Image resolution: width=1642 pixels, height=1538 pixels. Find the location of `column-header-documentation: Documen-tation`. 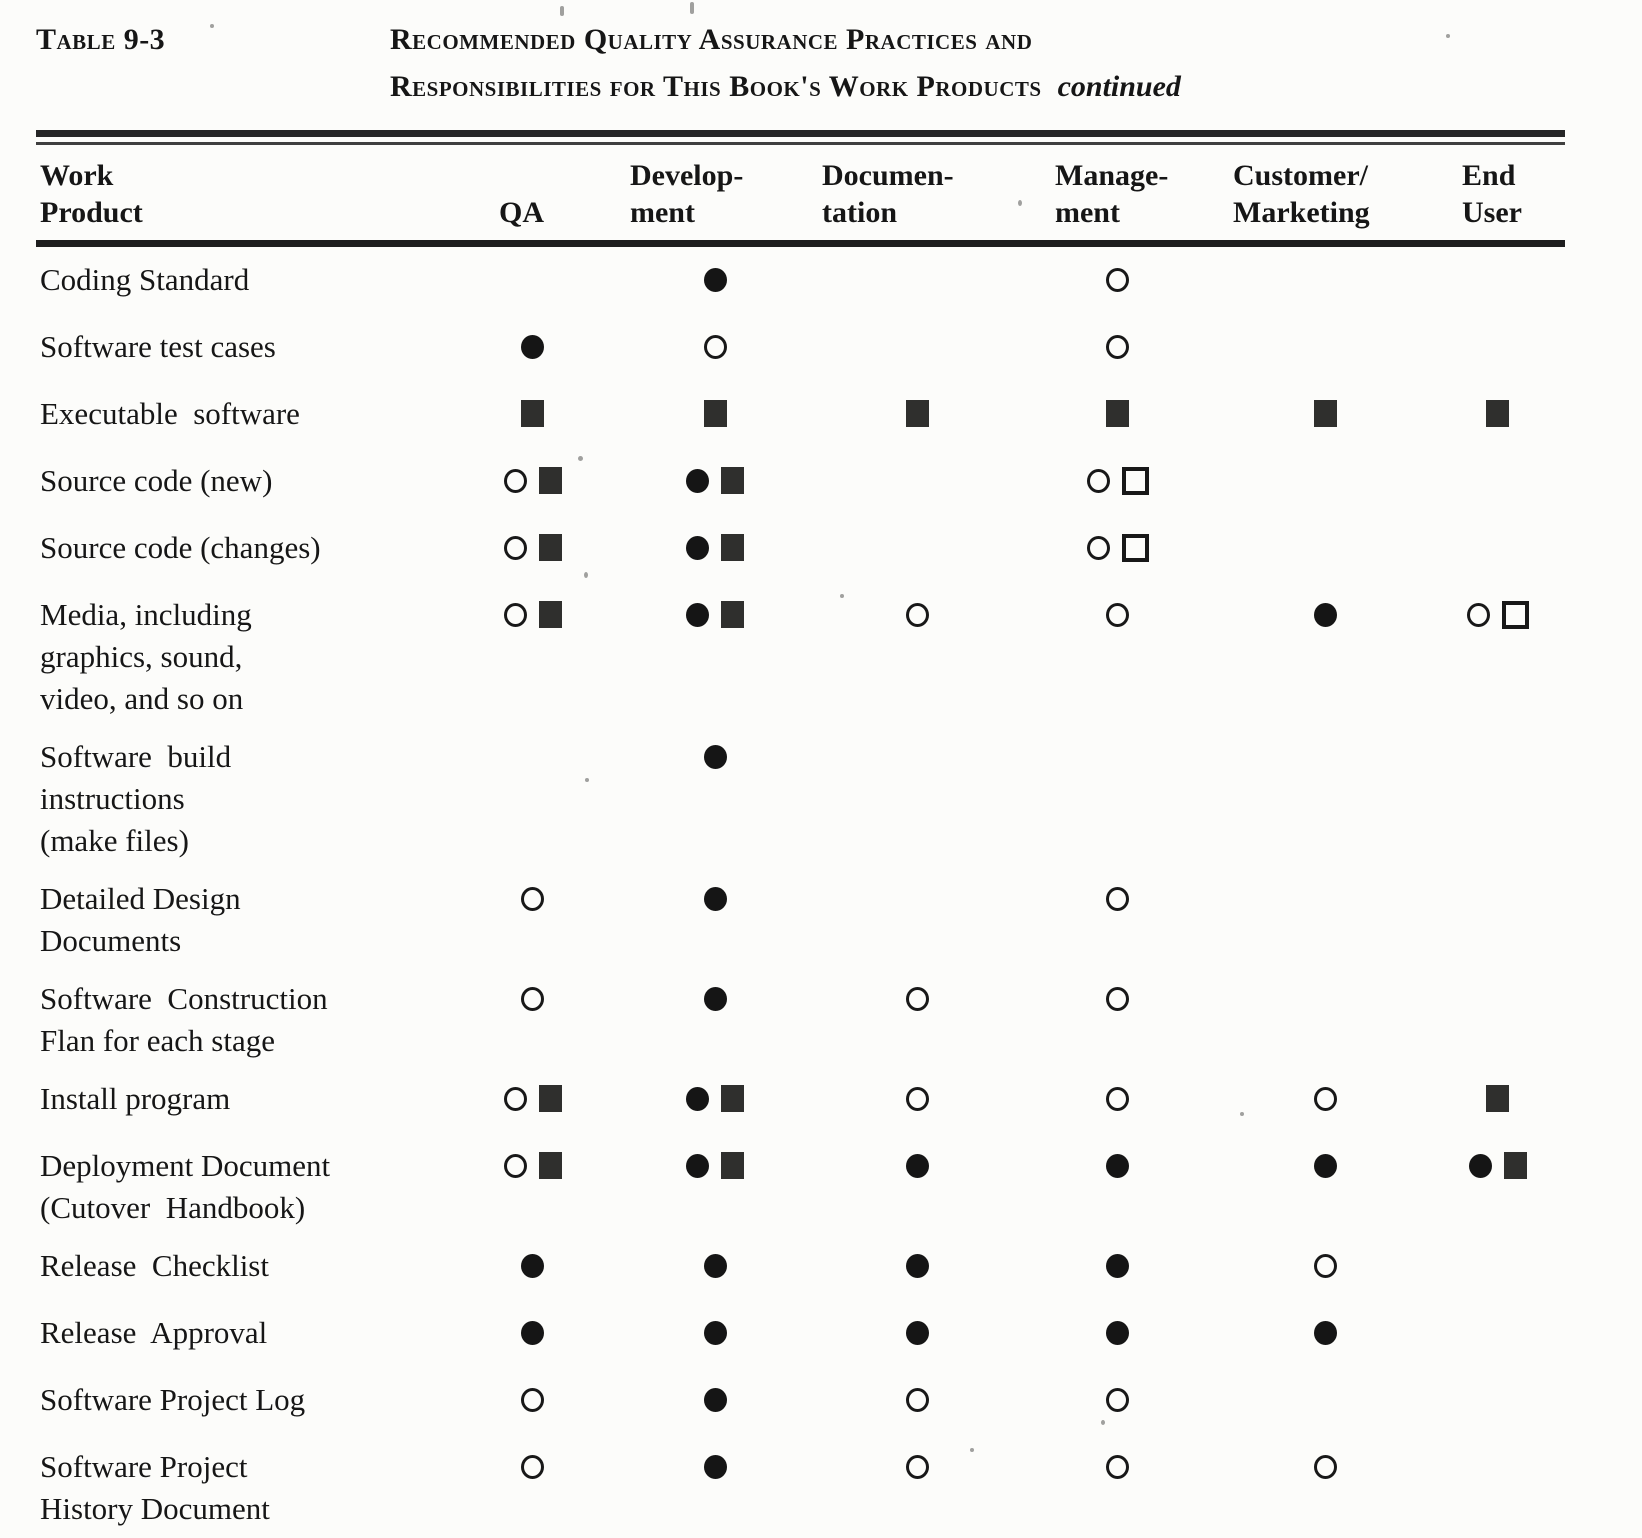

column-header-documentation: Documen-tation is located at coordinates (917, 196).